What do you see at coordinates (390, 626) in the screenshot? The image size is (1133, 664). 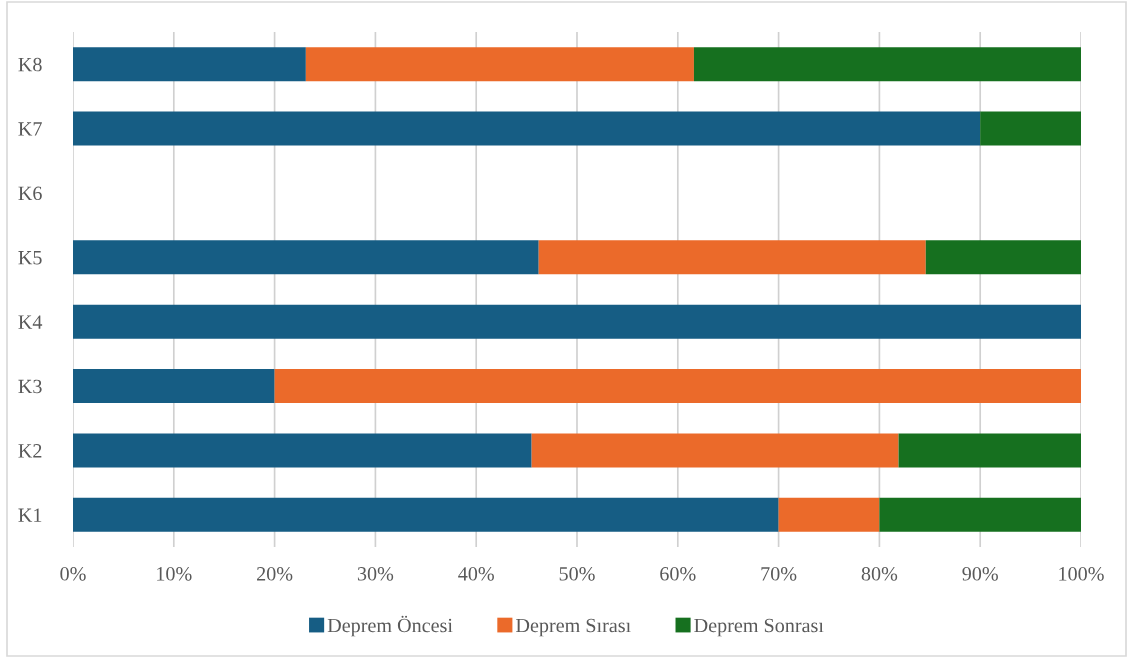 I see `legend-label: Deprem Öncesi` at bounding box center [390, 626].